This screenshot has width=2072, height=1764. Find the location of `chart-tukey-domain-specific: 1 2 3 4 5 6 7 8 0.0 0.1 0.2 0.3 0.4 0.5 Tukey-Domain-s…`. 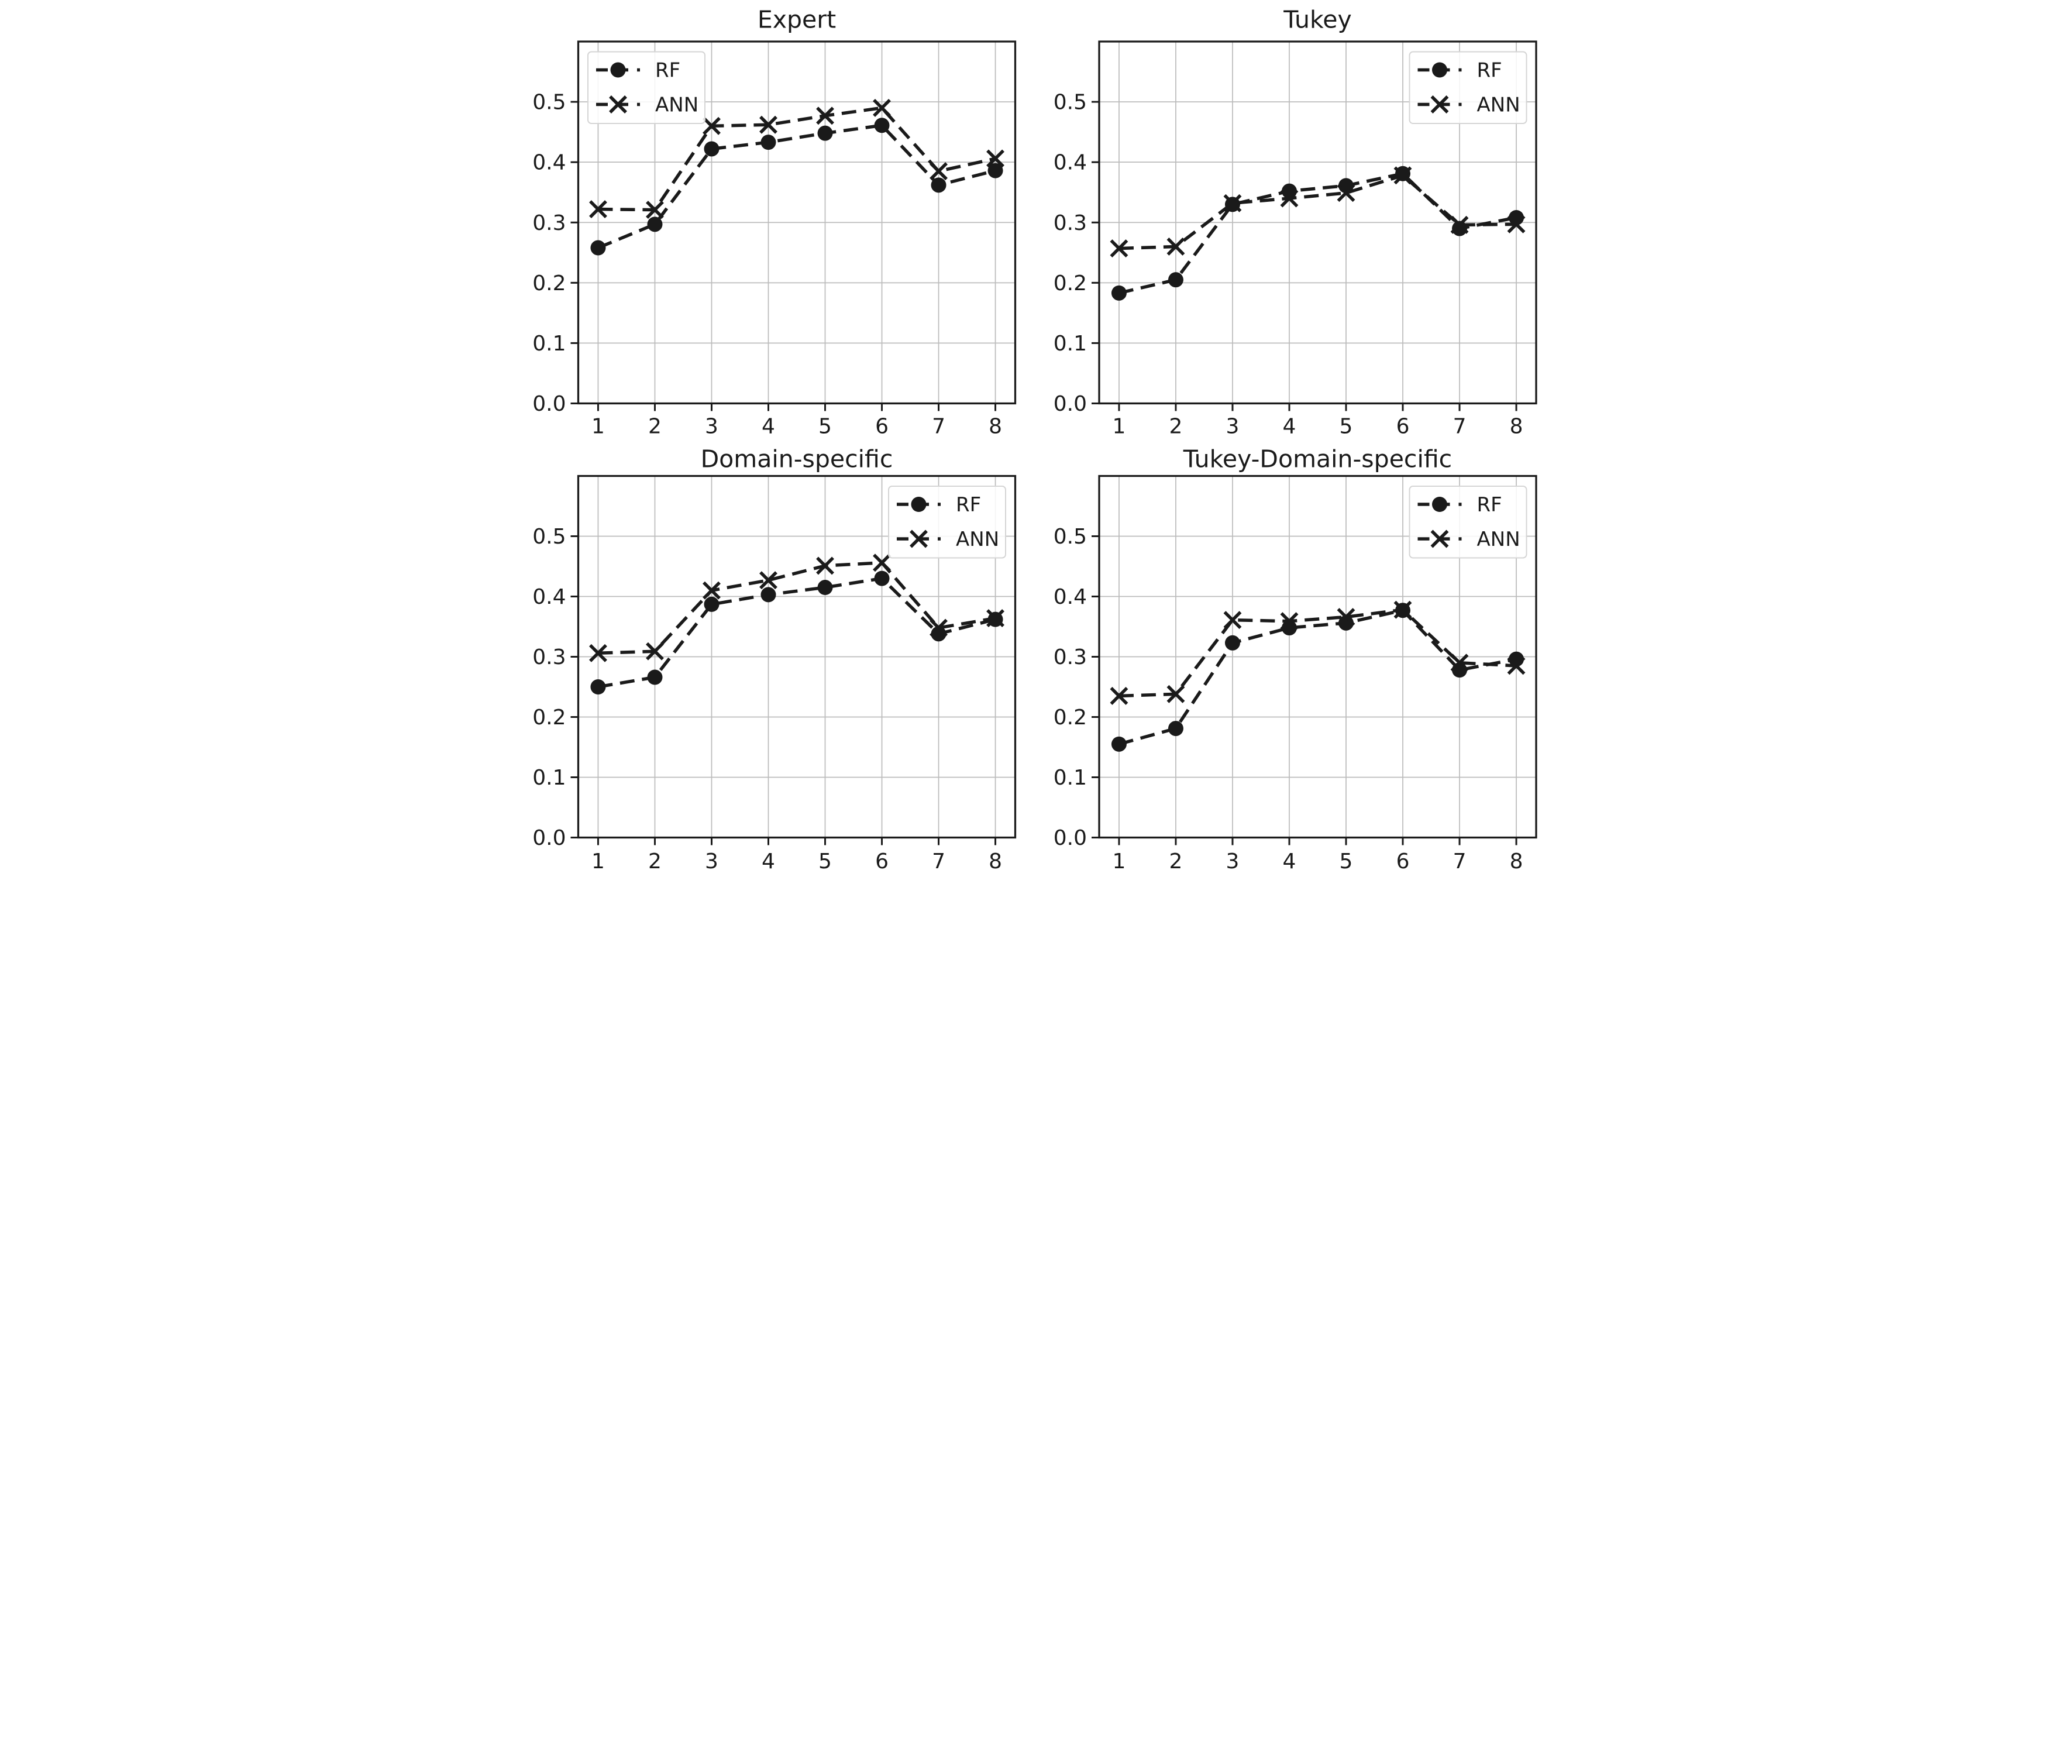

chart-tukey-domain-specific: 1 2 3 4 5 6 7 8 0.0 0.1 0.2 0.3 0.4 0.5 Tukey-Domain-s… is located at coordinates (1295, 659).